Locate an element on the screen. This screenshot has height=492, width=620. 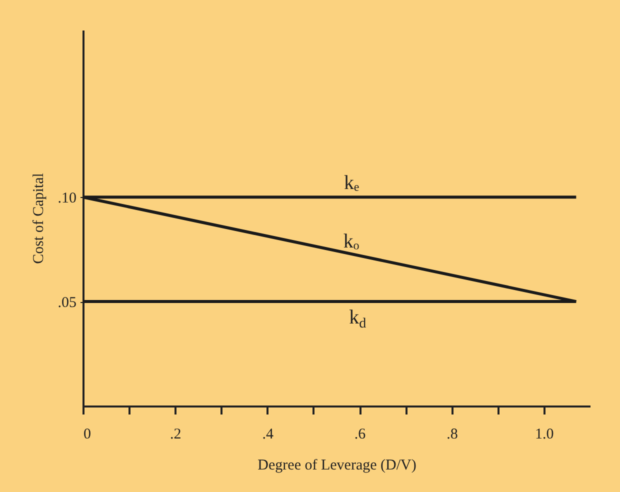
x-tick-label: 1.0 is located at coordinates (544, 434).